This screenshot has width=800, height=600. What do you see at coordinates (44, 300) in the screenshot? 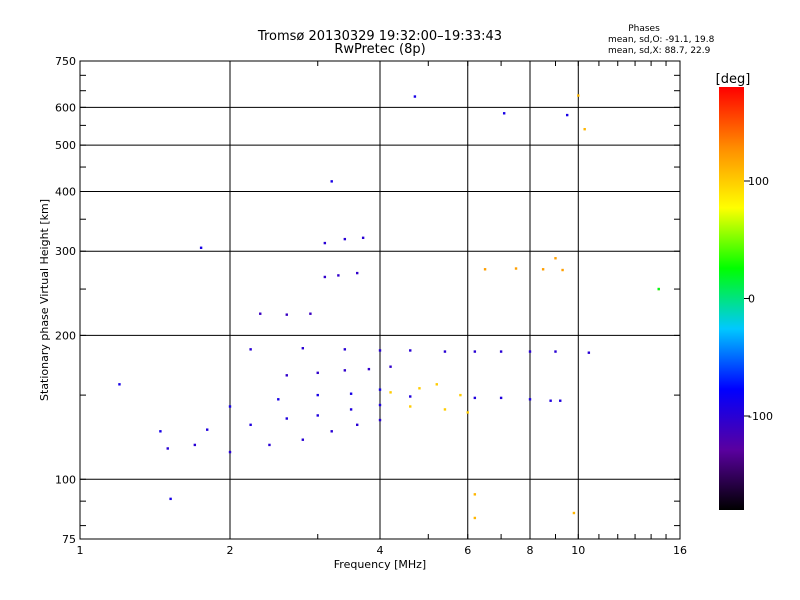
I see `y-axis-label: Stationary phase Virtual Height [km]` at bounding box center [44, 300].